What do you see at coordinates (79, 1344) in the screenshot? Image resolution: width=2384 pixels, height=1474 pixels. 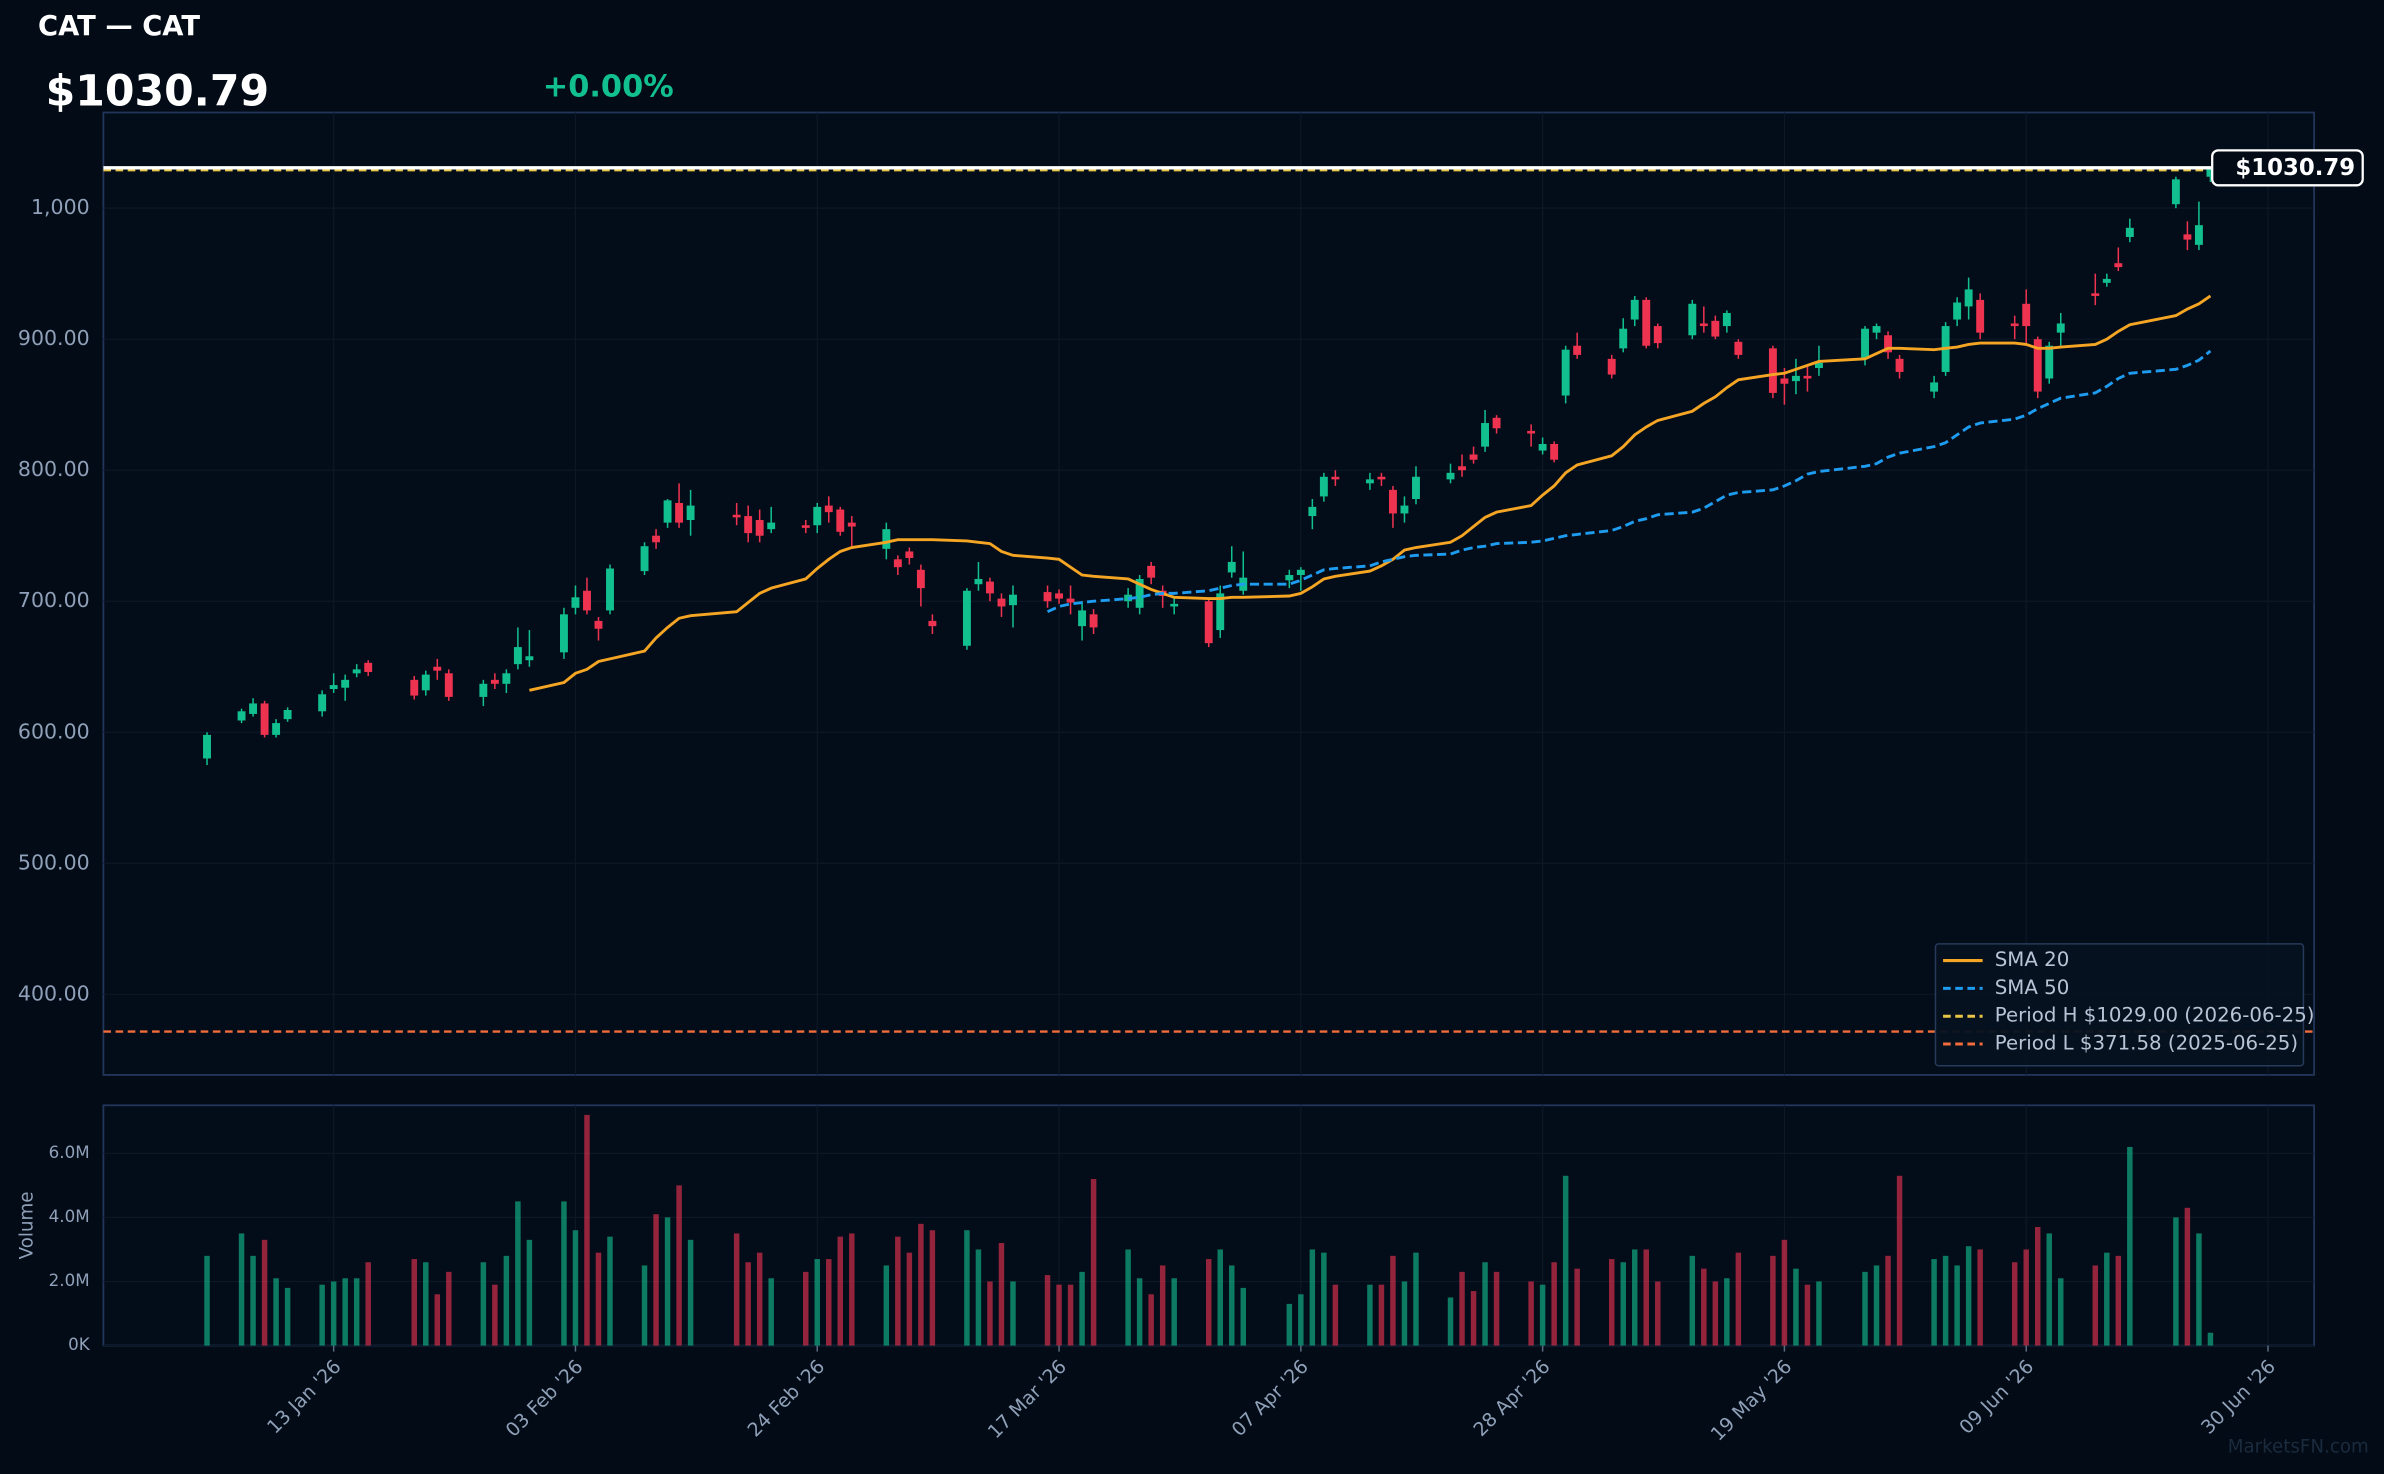 I see `volume-tick-label: 0K` at bounding box center [79, 1344].